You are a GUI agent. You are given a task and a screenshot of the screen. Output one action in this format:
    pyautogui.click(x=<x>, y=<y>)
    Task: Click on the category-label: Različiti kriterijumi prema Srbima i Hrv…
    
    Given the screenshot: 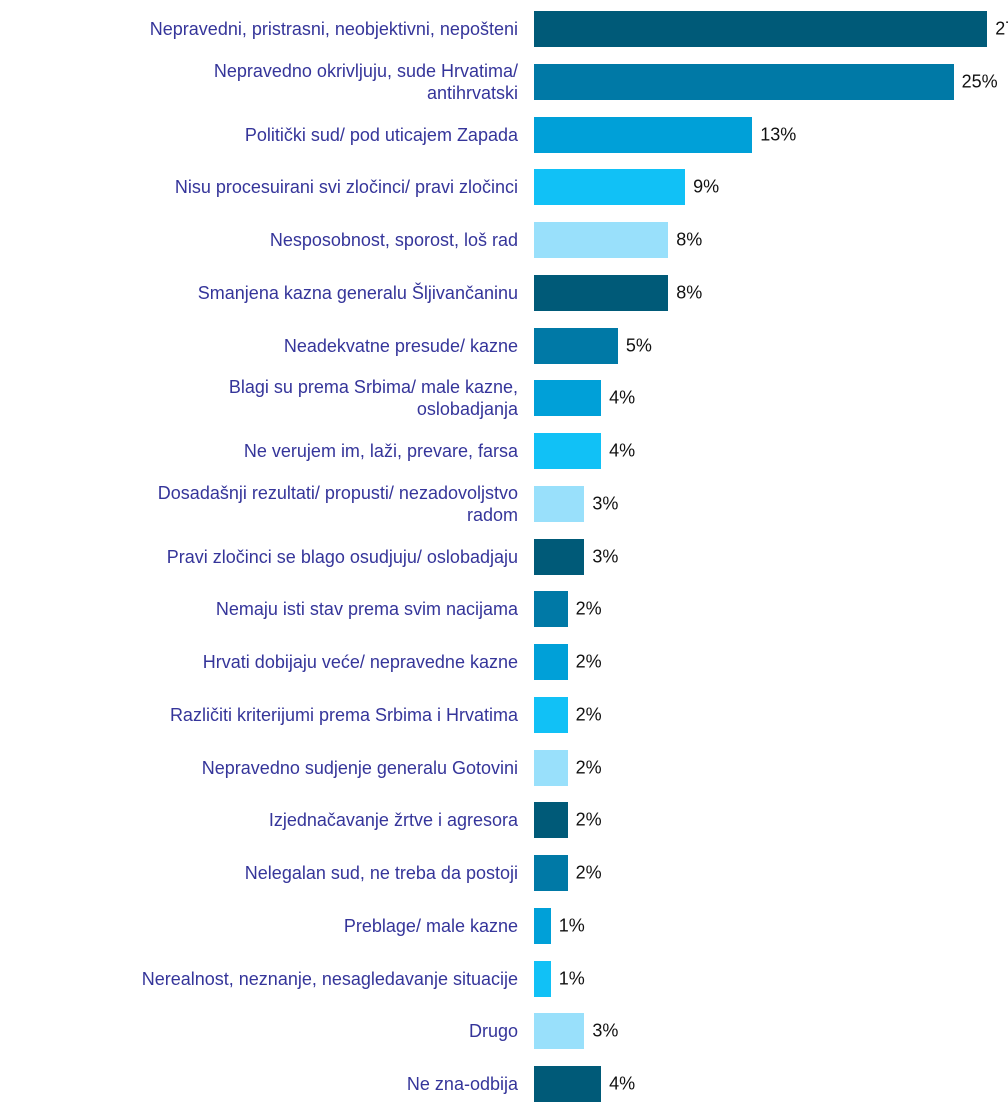 What is the action you would take?
    pyautogui.click(x=343, y=714)
    